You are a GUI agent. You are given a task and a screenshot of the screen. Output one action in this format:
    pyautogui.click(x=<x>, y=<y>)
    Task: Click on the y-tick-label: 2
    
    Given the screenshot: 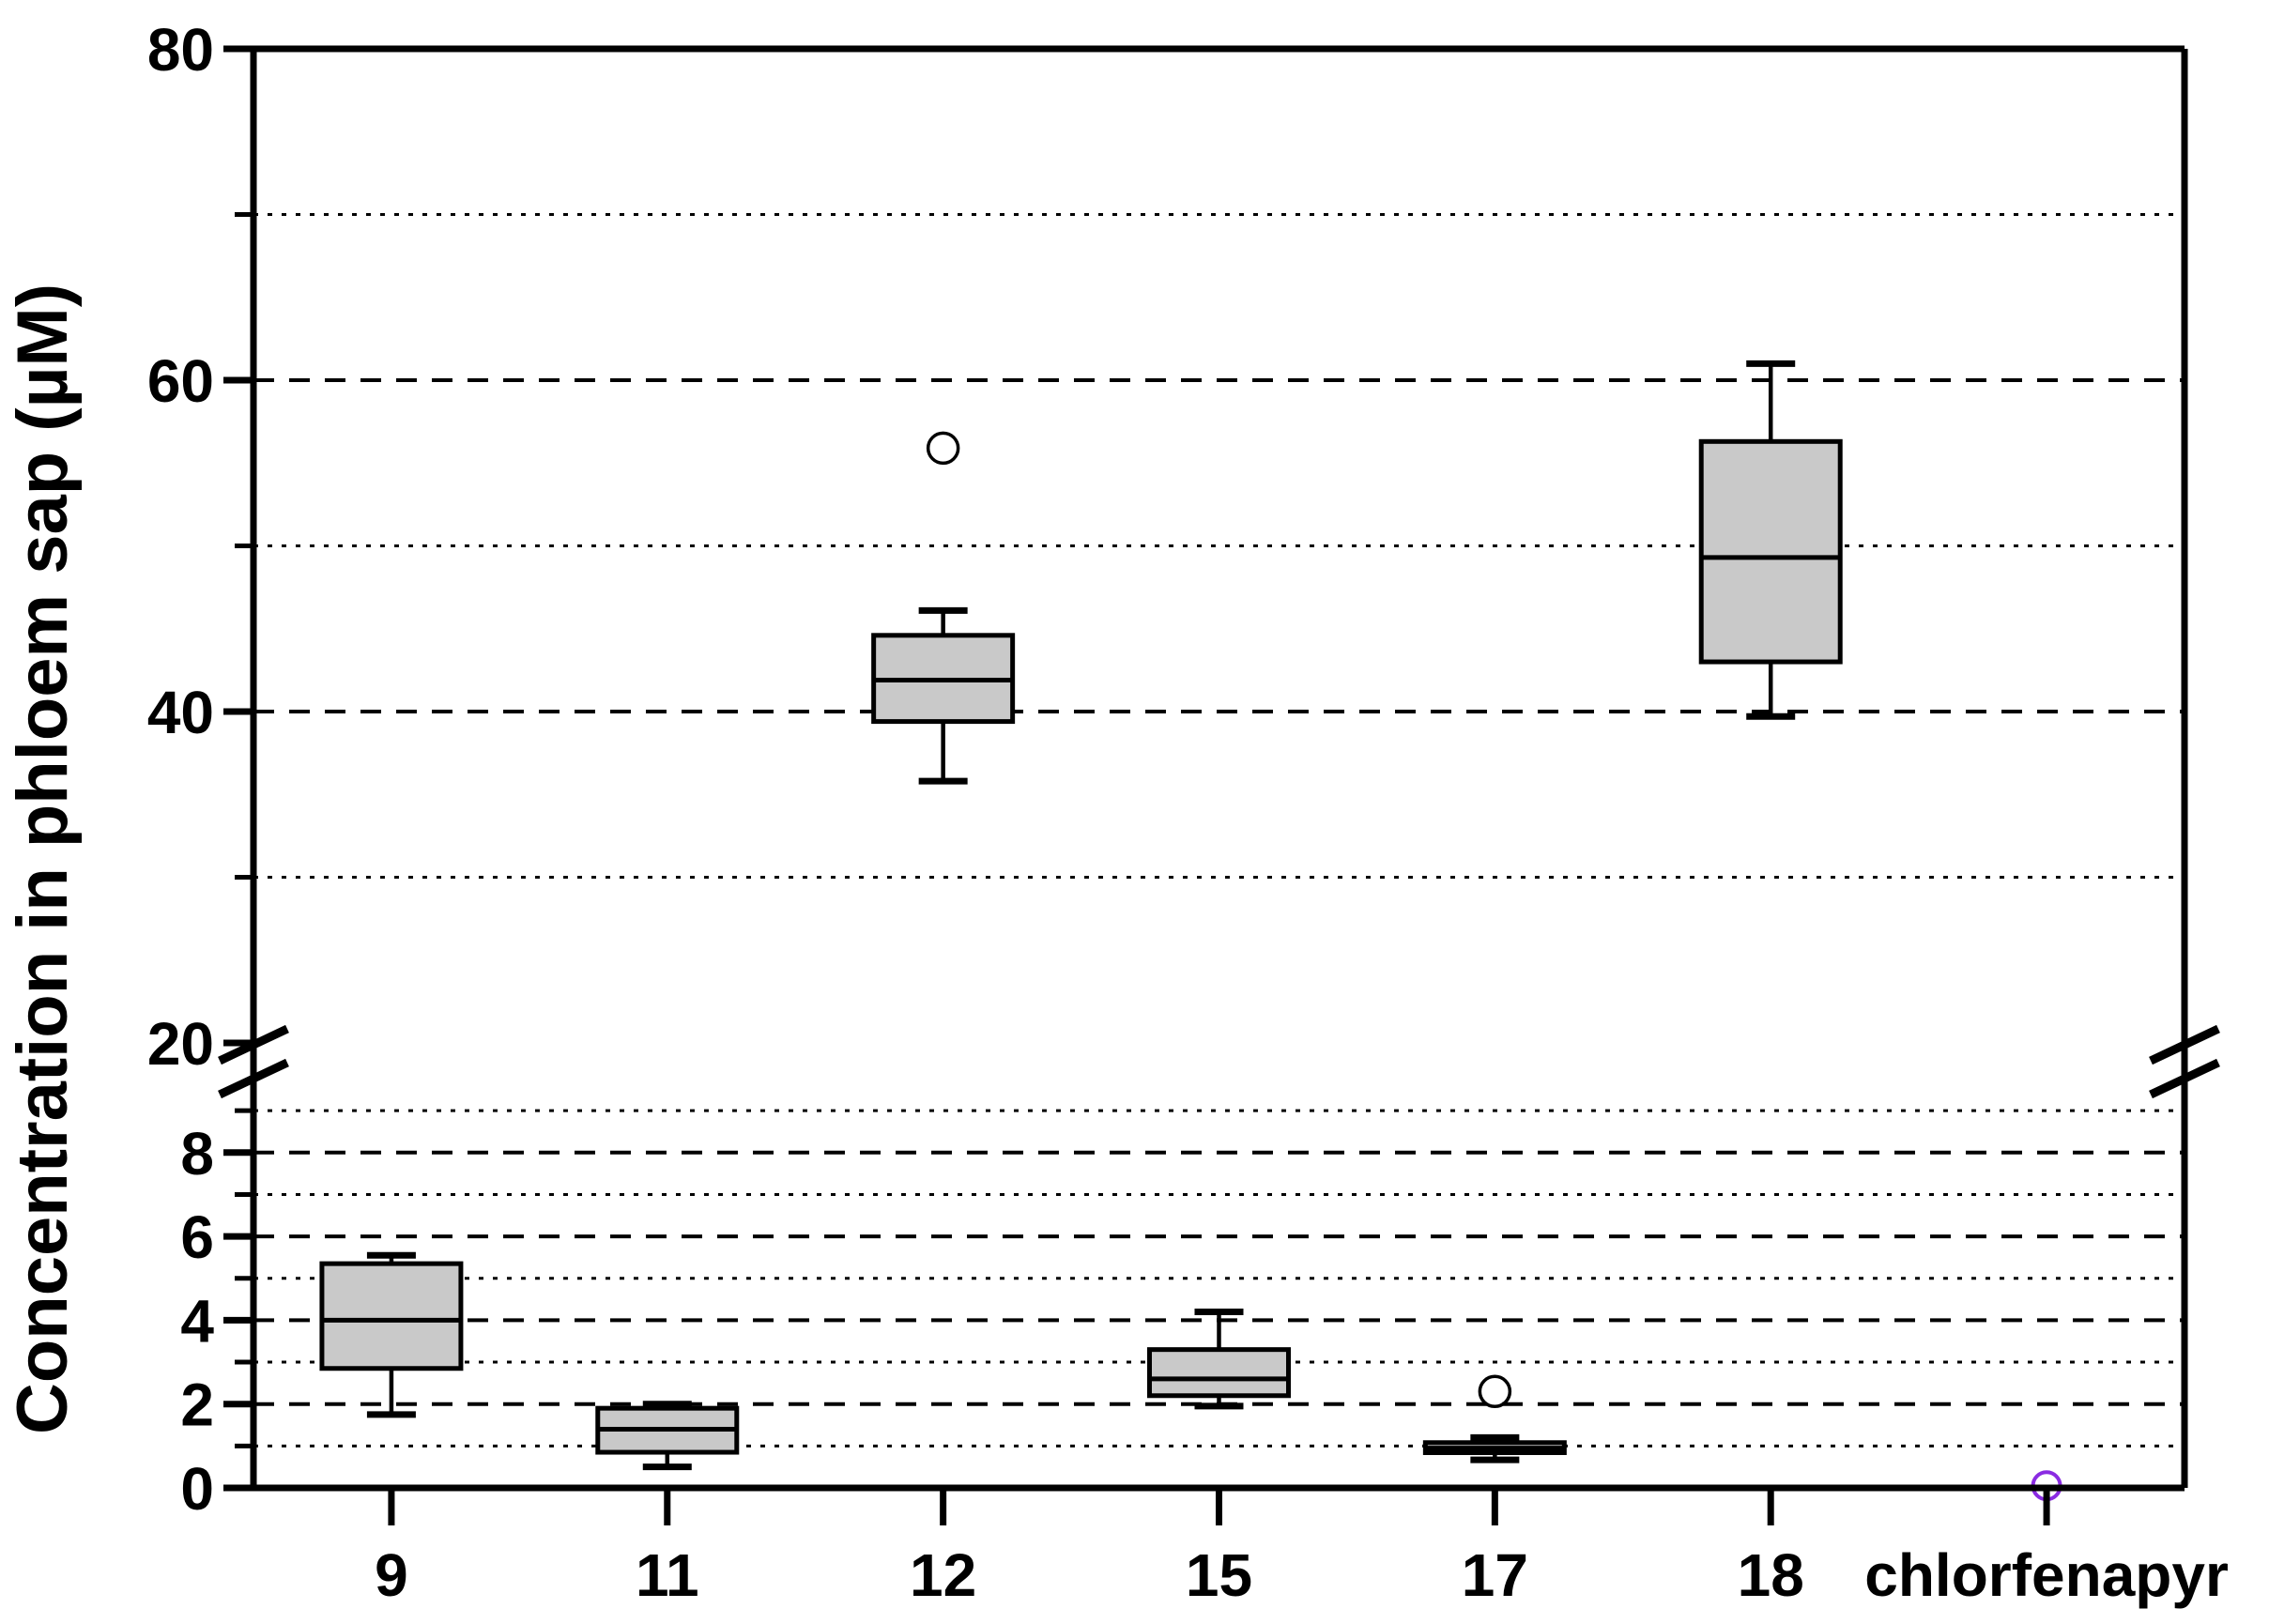 What is the action you would take?
    pyautogui.click(x=197, y=1405)
    